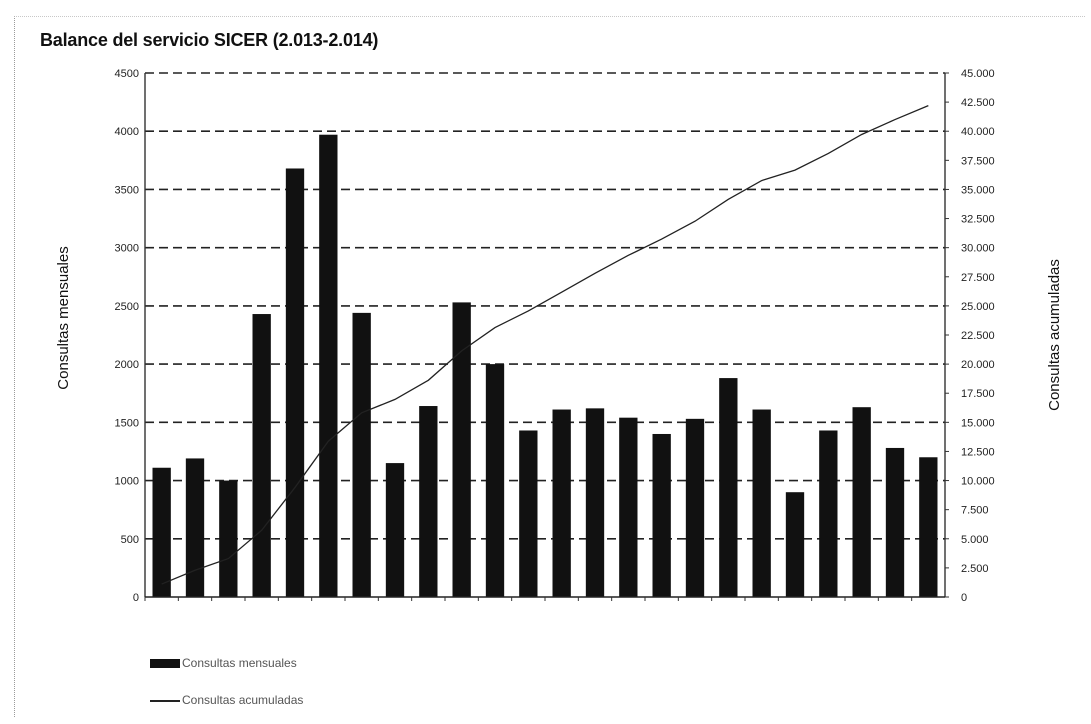 The height and width of the screenshot is (724, 1091). I want to click on legend-item-line: Consultas acumuladas, so click(226, 700).